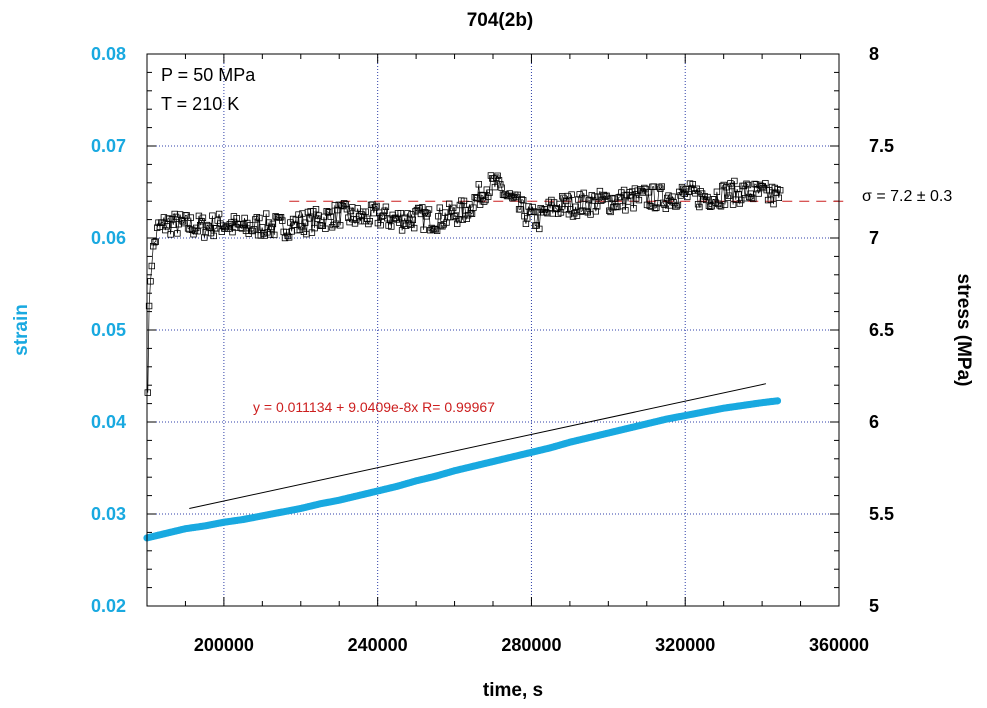 The image size is (987, 708). I want to click on right-axis-tick-labels: 5 5.5 6 6.5 7 7.5 8, so click(881, 330).